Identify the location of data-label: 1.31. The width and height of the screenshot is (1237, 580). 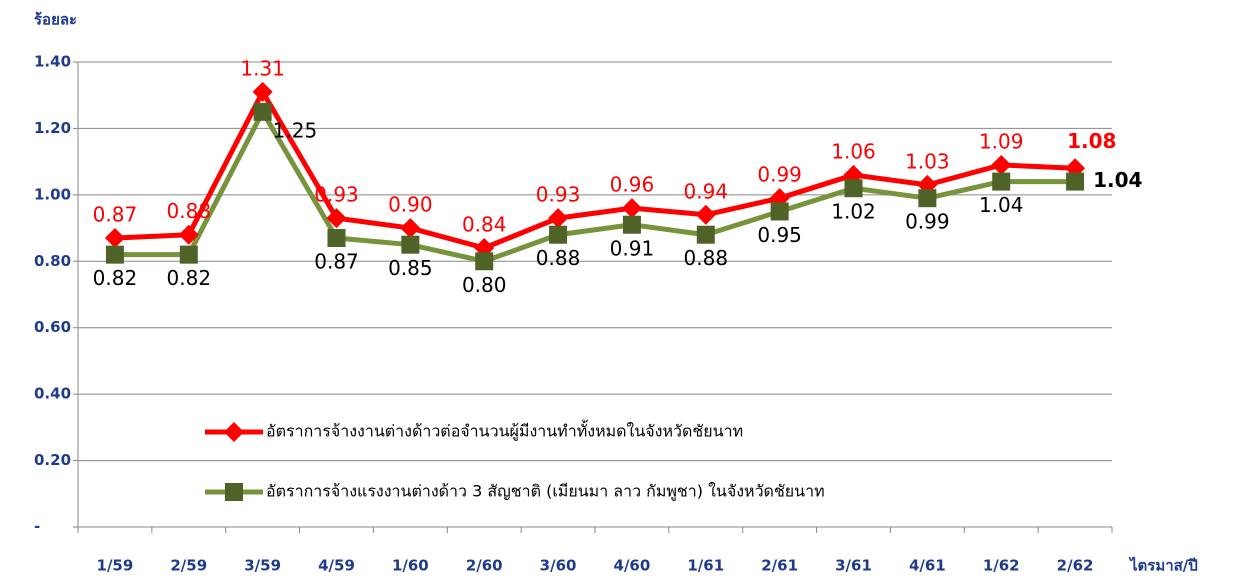
(262, 68).